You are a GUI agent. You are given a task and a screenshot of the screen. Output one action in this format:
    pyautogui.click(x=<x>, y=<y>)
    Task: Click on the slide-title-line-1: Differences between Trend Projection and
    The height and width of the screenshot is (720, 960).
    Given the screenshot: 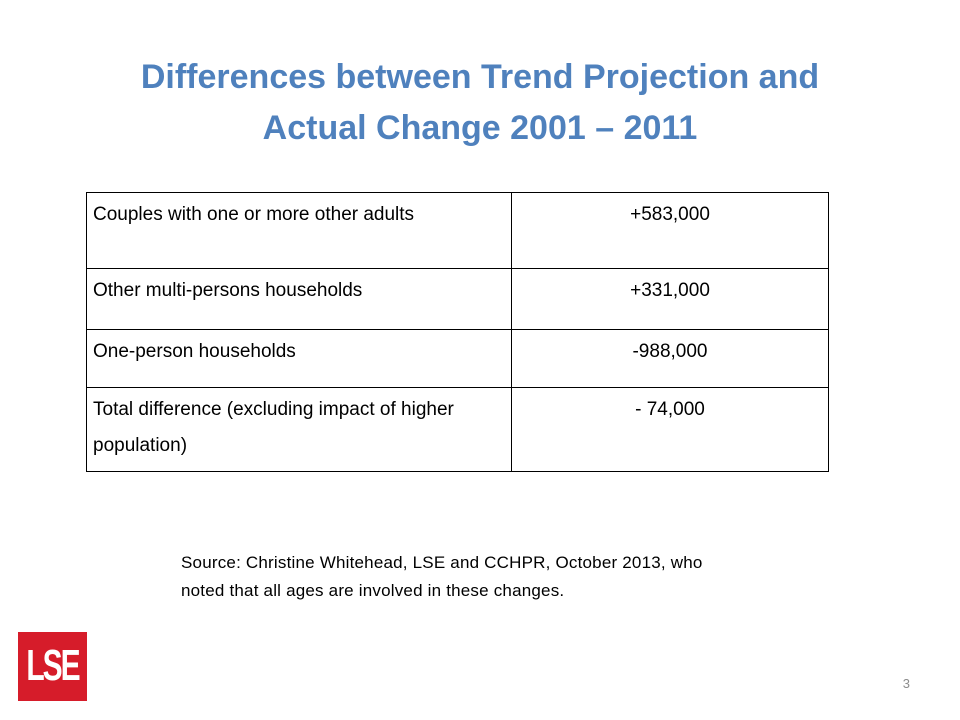 What is the action you would take?
    pyautogui.click(x=480, y=77)
    